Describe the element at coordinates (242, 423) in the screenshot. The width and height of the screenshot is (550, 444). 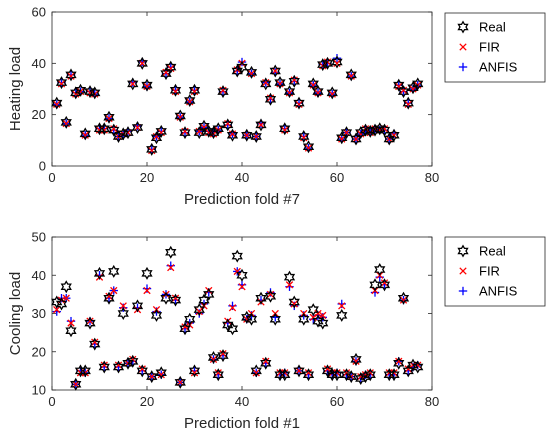
I see `x-axis-label: Prediction fold #1` at that location.